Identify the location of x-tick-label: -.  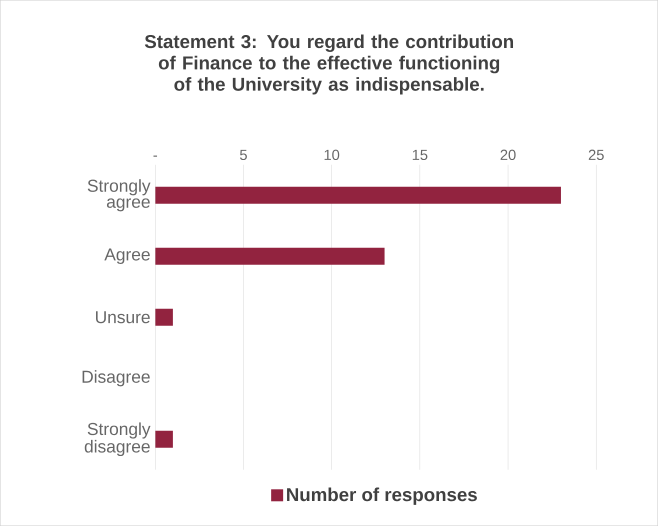
(155, 156).